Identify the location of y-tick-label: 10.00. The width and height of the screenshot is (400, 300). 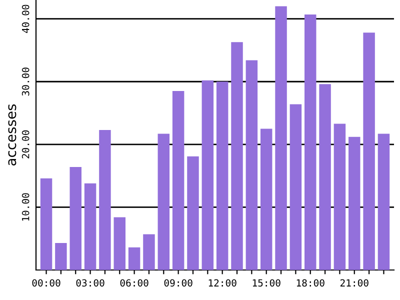
(26, 207).